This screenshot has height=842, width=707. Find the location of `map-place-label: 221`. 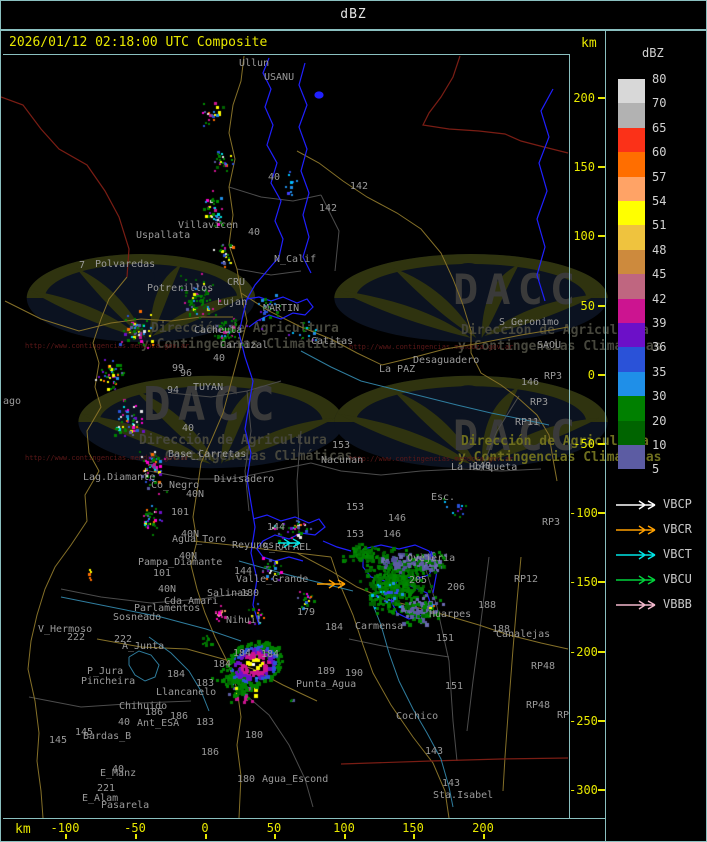

map-place-label: 221 is located at coordinates (106, 788).